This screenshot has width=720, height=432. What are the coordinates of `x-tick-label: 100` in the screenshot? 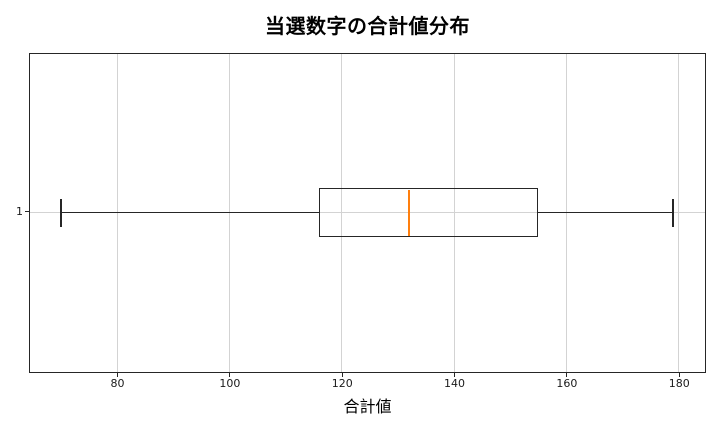 It's located at (230, 383).